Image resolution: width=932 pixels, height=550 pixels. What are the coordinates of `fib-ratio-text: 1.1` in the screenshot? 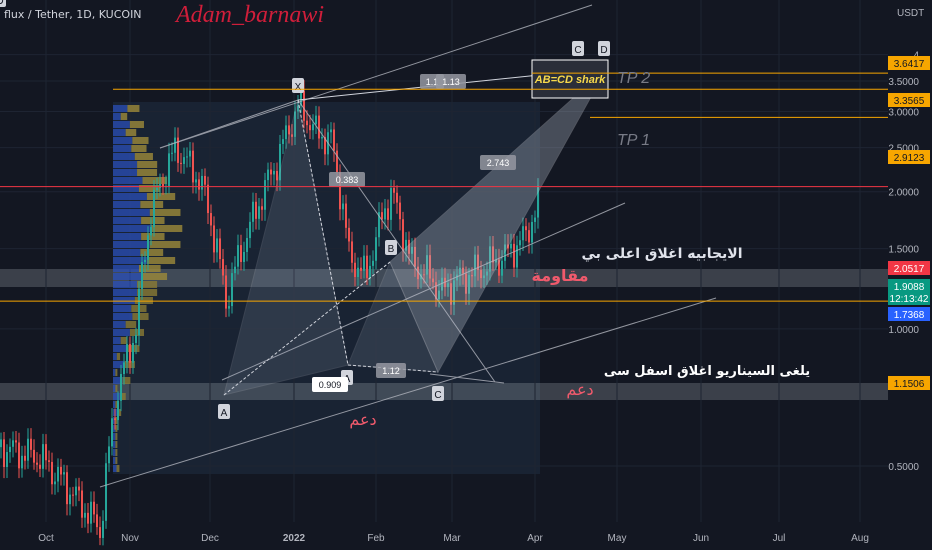 It's located at (432, 82).